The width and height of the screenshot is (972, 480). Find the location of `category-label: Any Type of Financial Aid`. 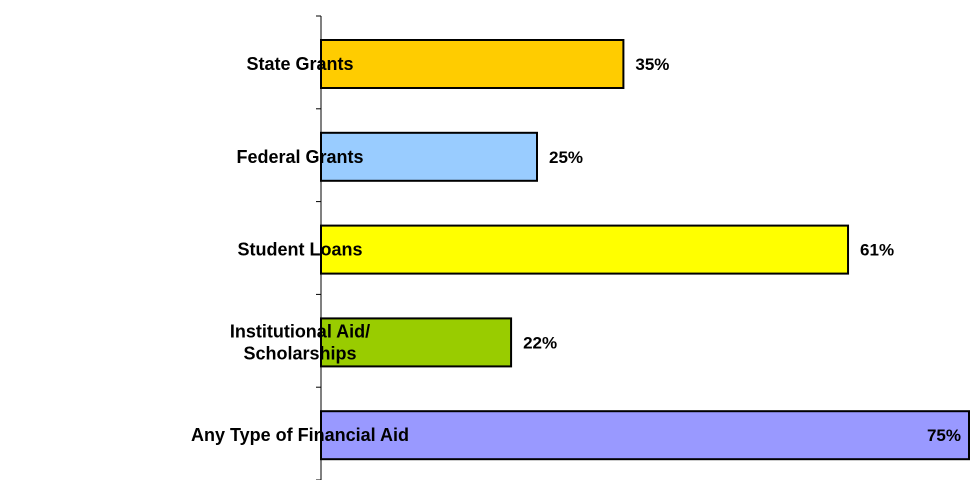

category-label: Any Type of Financial Aid is located at coordinates (300, 435).